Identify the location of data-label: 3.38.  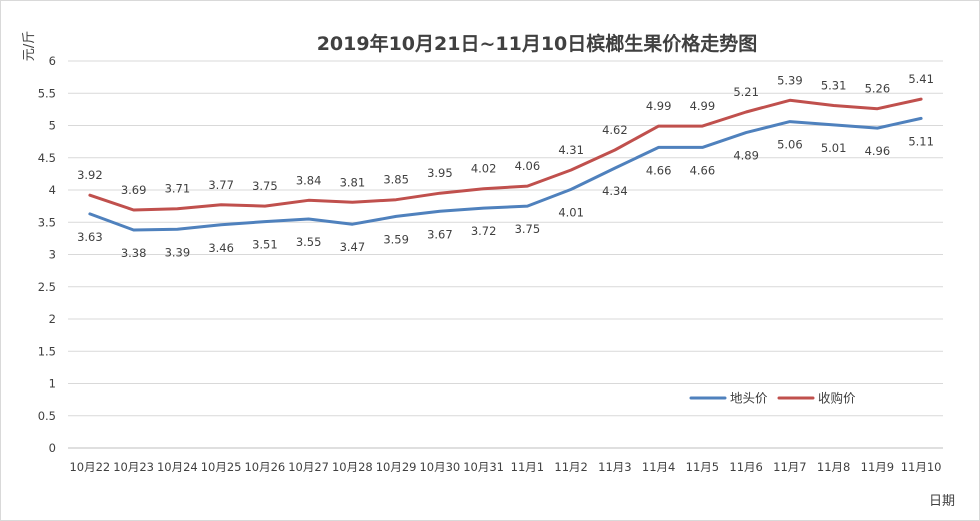
(134, 253).